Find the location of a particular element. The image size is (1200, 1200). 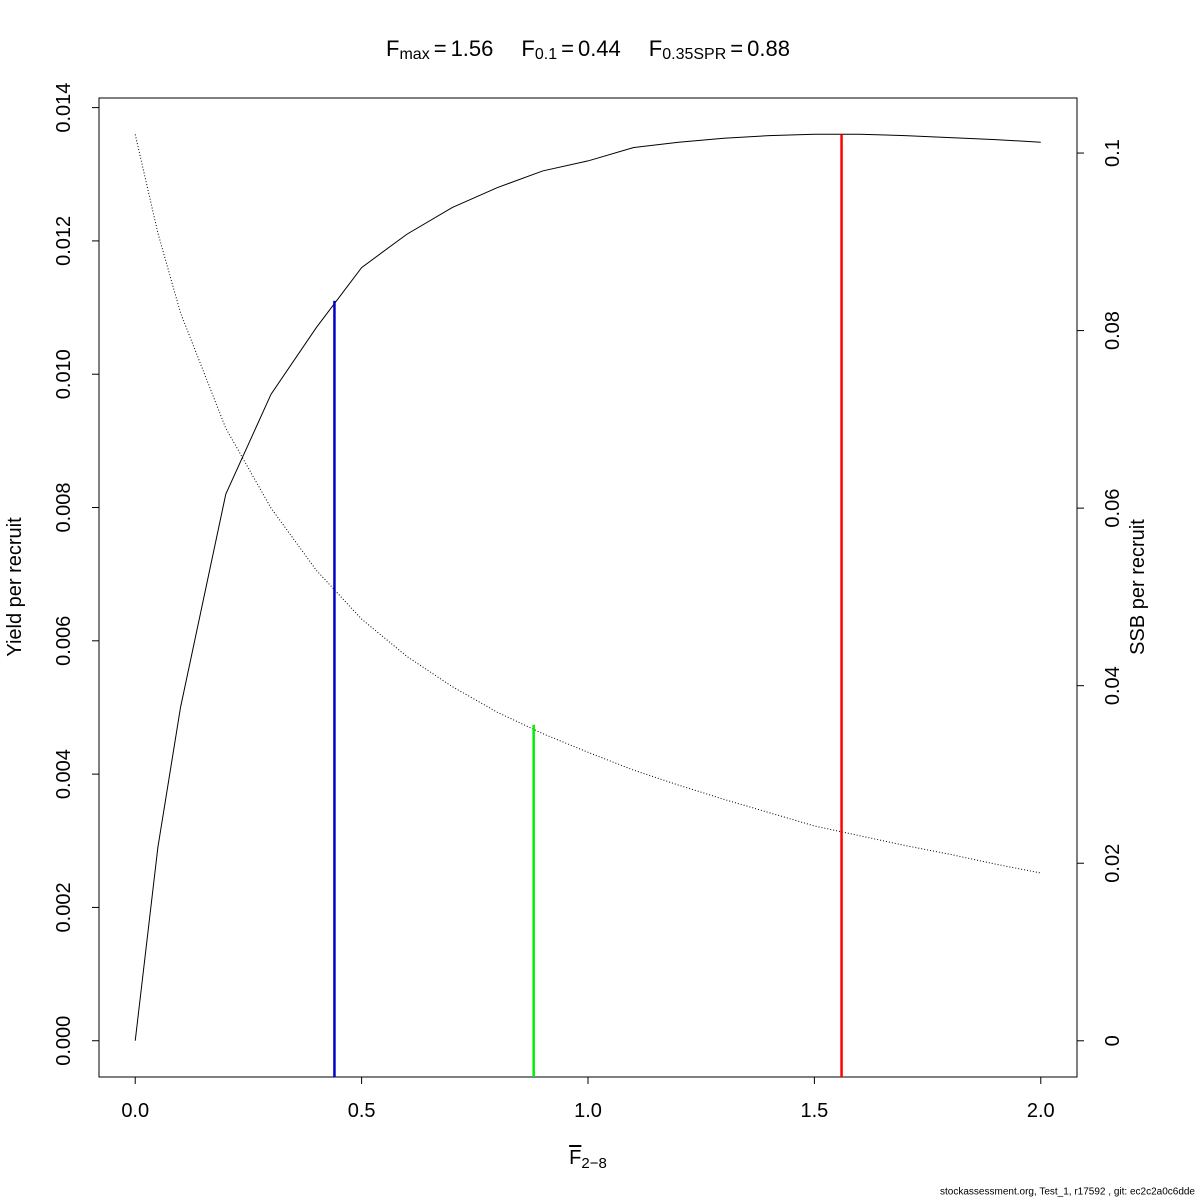

y-tick-label: 0.012 is located at coordinates (64, 241).